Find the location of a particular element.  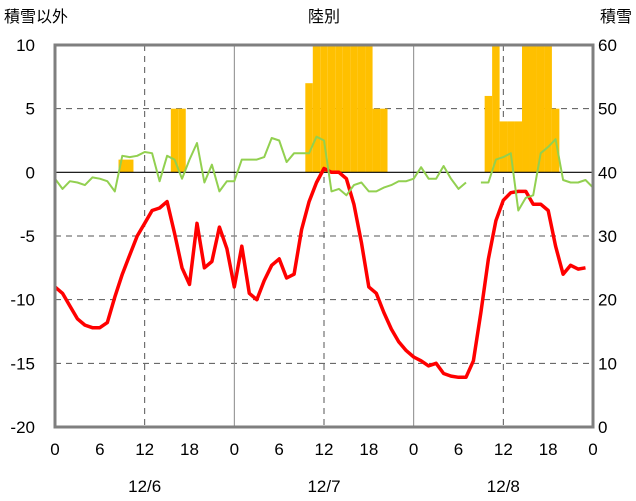

left-tick-label: -5 is located at coordinates (27, 236).